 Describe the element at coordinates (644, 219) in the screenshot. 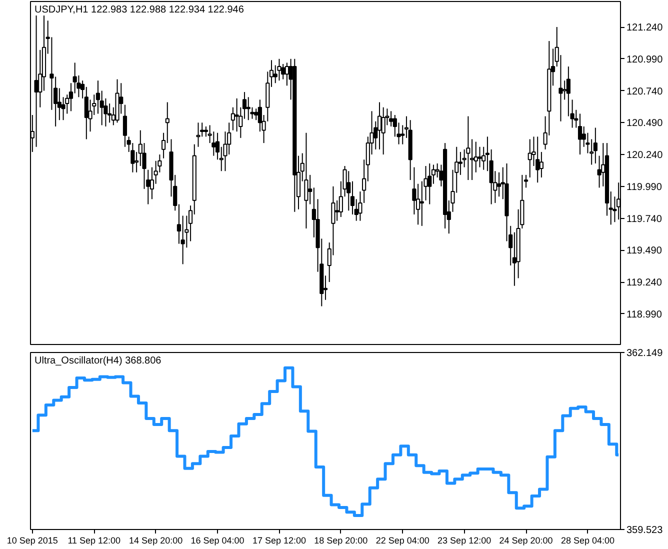

I see `y-tick-label: 119.740` at that location.